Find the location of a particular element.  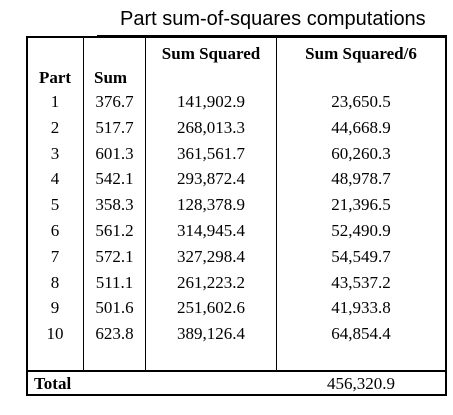

cell-sum-squared: 128,378.9 is located at coordinates (211, 204).